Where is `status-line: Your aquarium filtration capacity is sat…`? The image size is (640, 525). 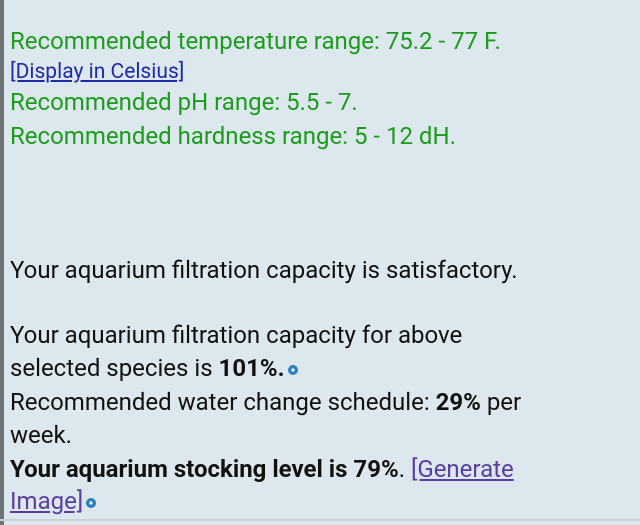
status-line: Your aquarium filtration capacity is sat… is located at coordinates (264, 270).